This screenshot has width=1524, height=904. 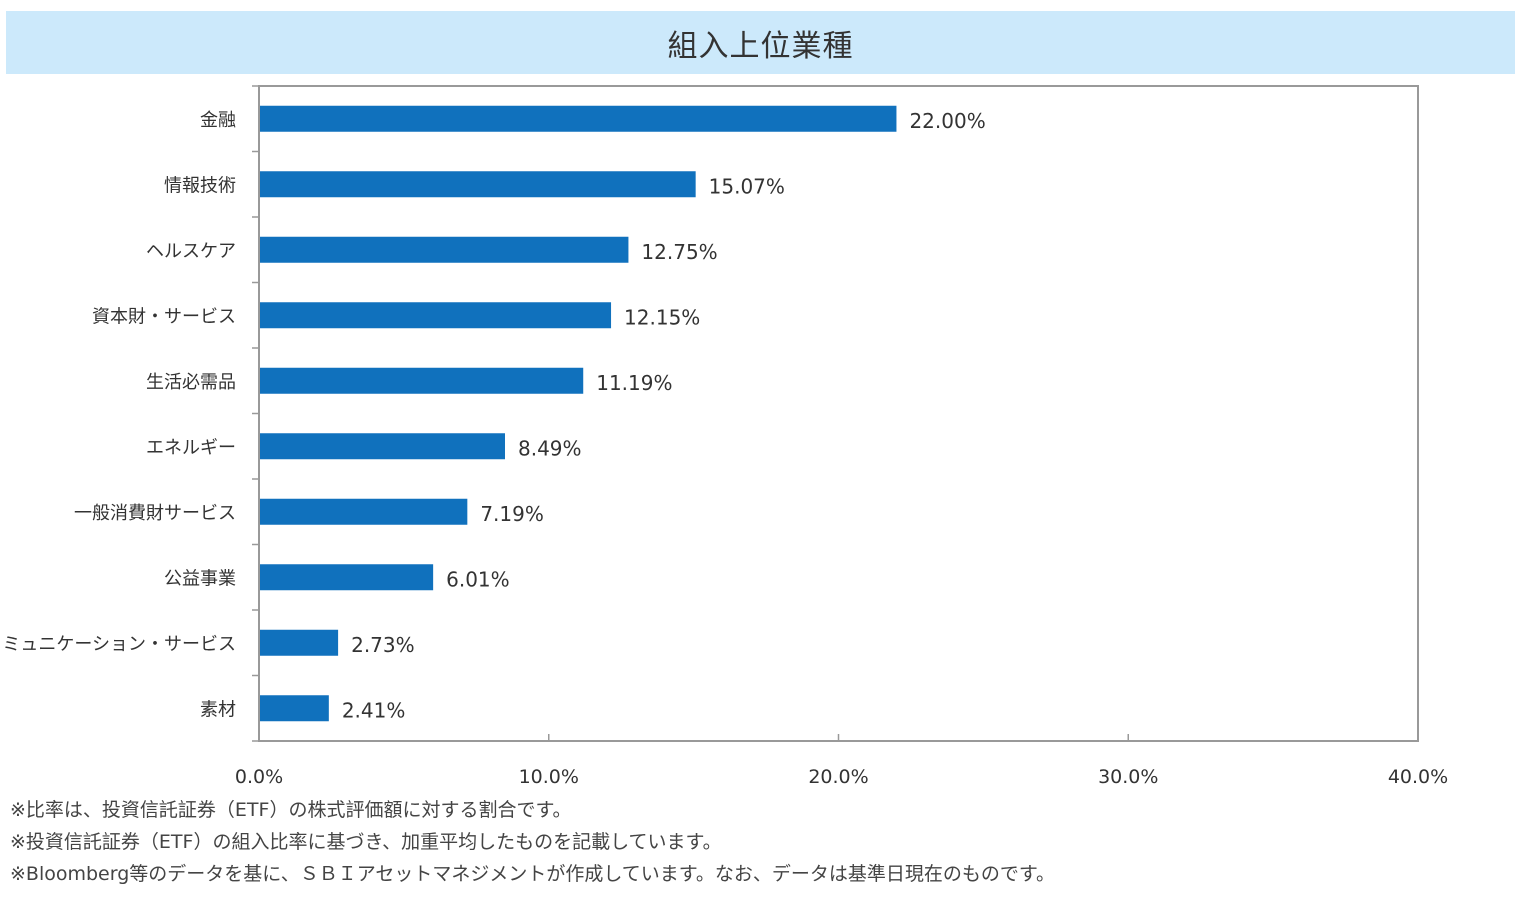 What do you see at coordinates (118, 644) in the screenshot?
I see `category-label: コミュニケーション・サービス` at bounding box center [118, 644].